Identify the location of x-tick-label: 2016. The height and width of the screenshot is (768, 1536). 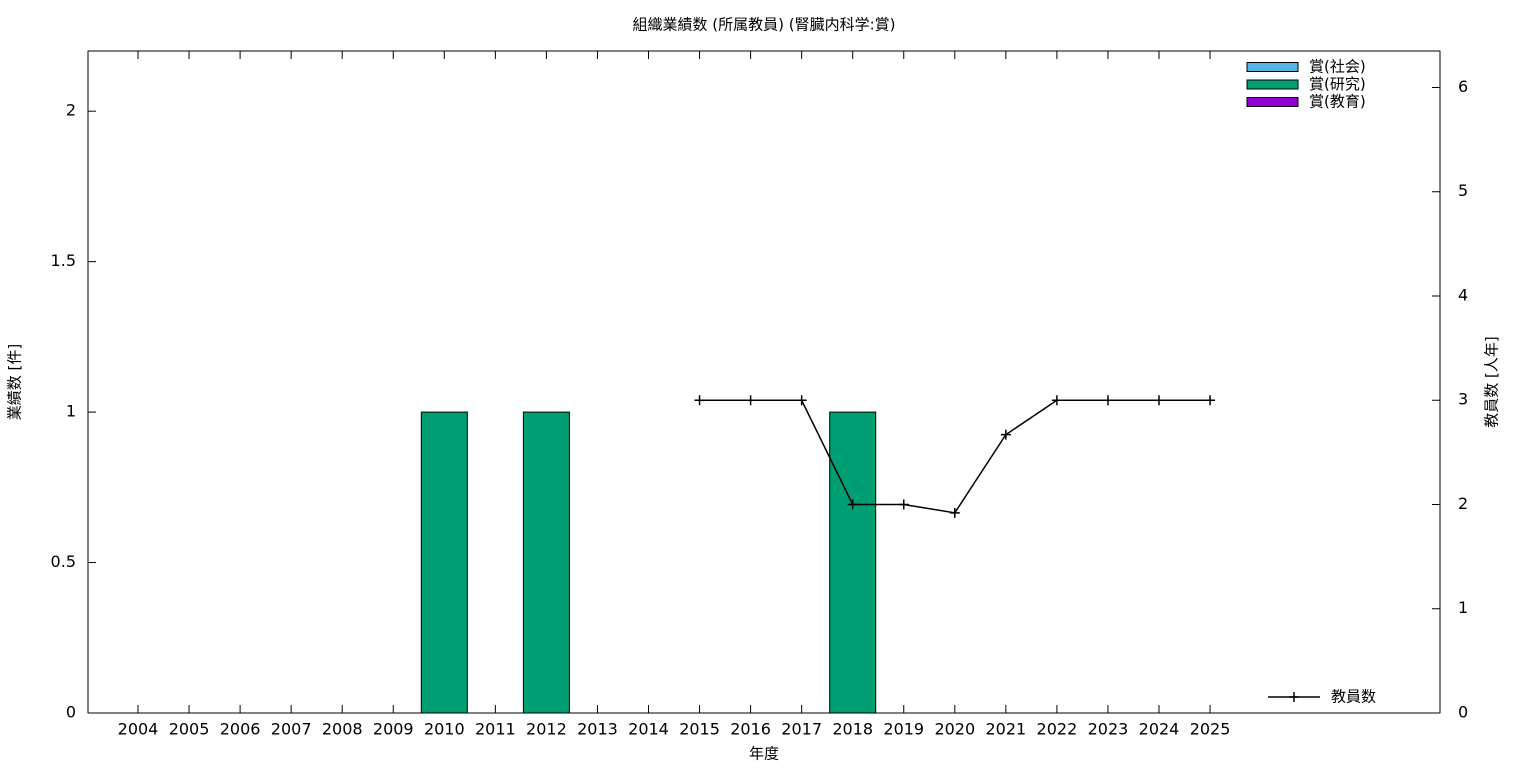
(750, 729).